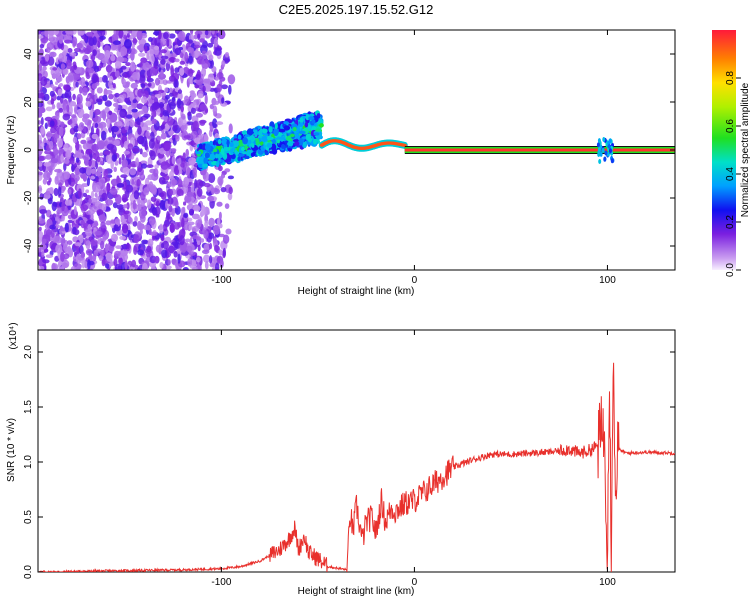 The image size is (750, 600). What do you see at coordinates (730, 126) in the screenshot?
I see `colorbar-tick-label: 0.6` at bounding box center [730, 126].